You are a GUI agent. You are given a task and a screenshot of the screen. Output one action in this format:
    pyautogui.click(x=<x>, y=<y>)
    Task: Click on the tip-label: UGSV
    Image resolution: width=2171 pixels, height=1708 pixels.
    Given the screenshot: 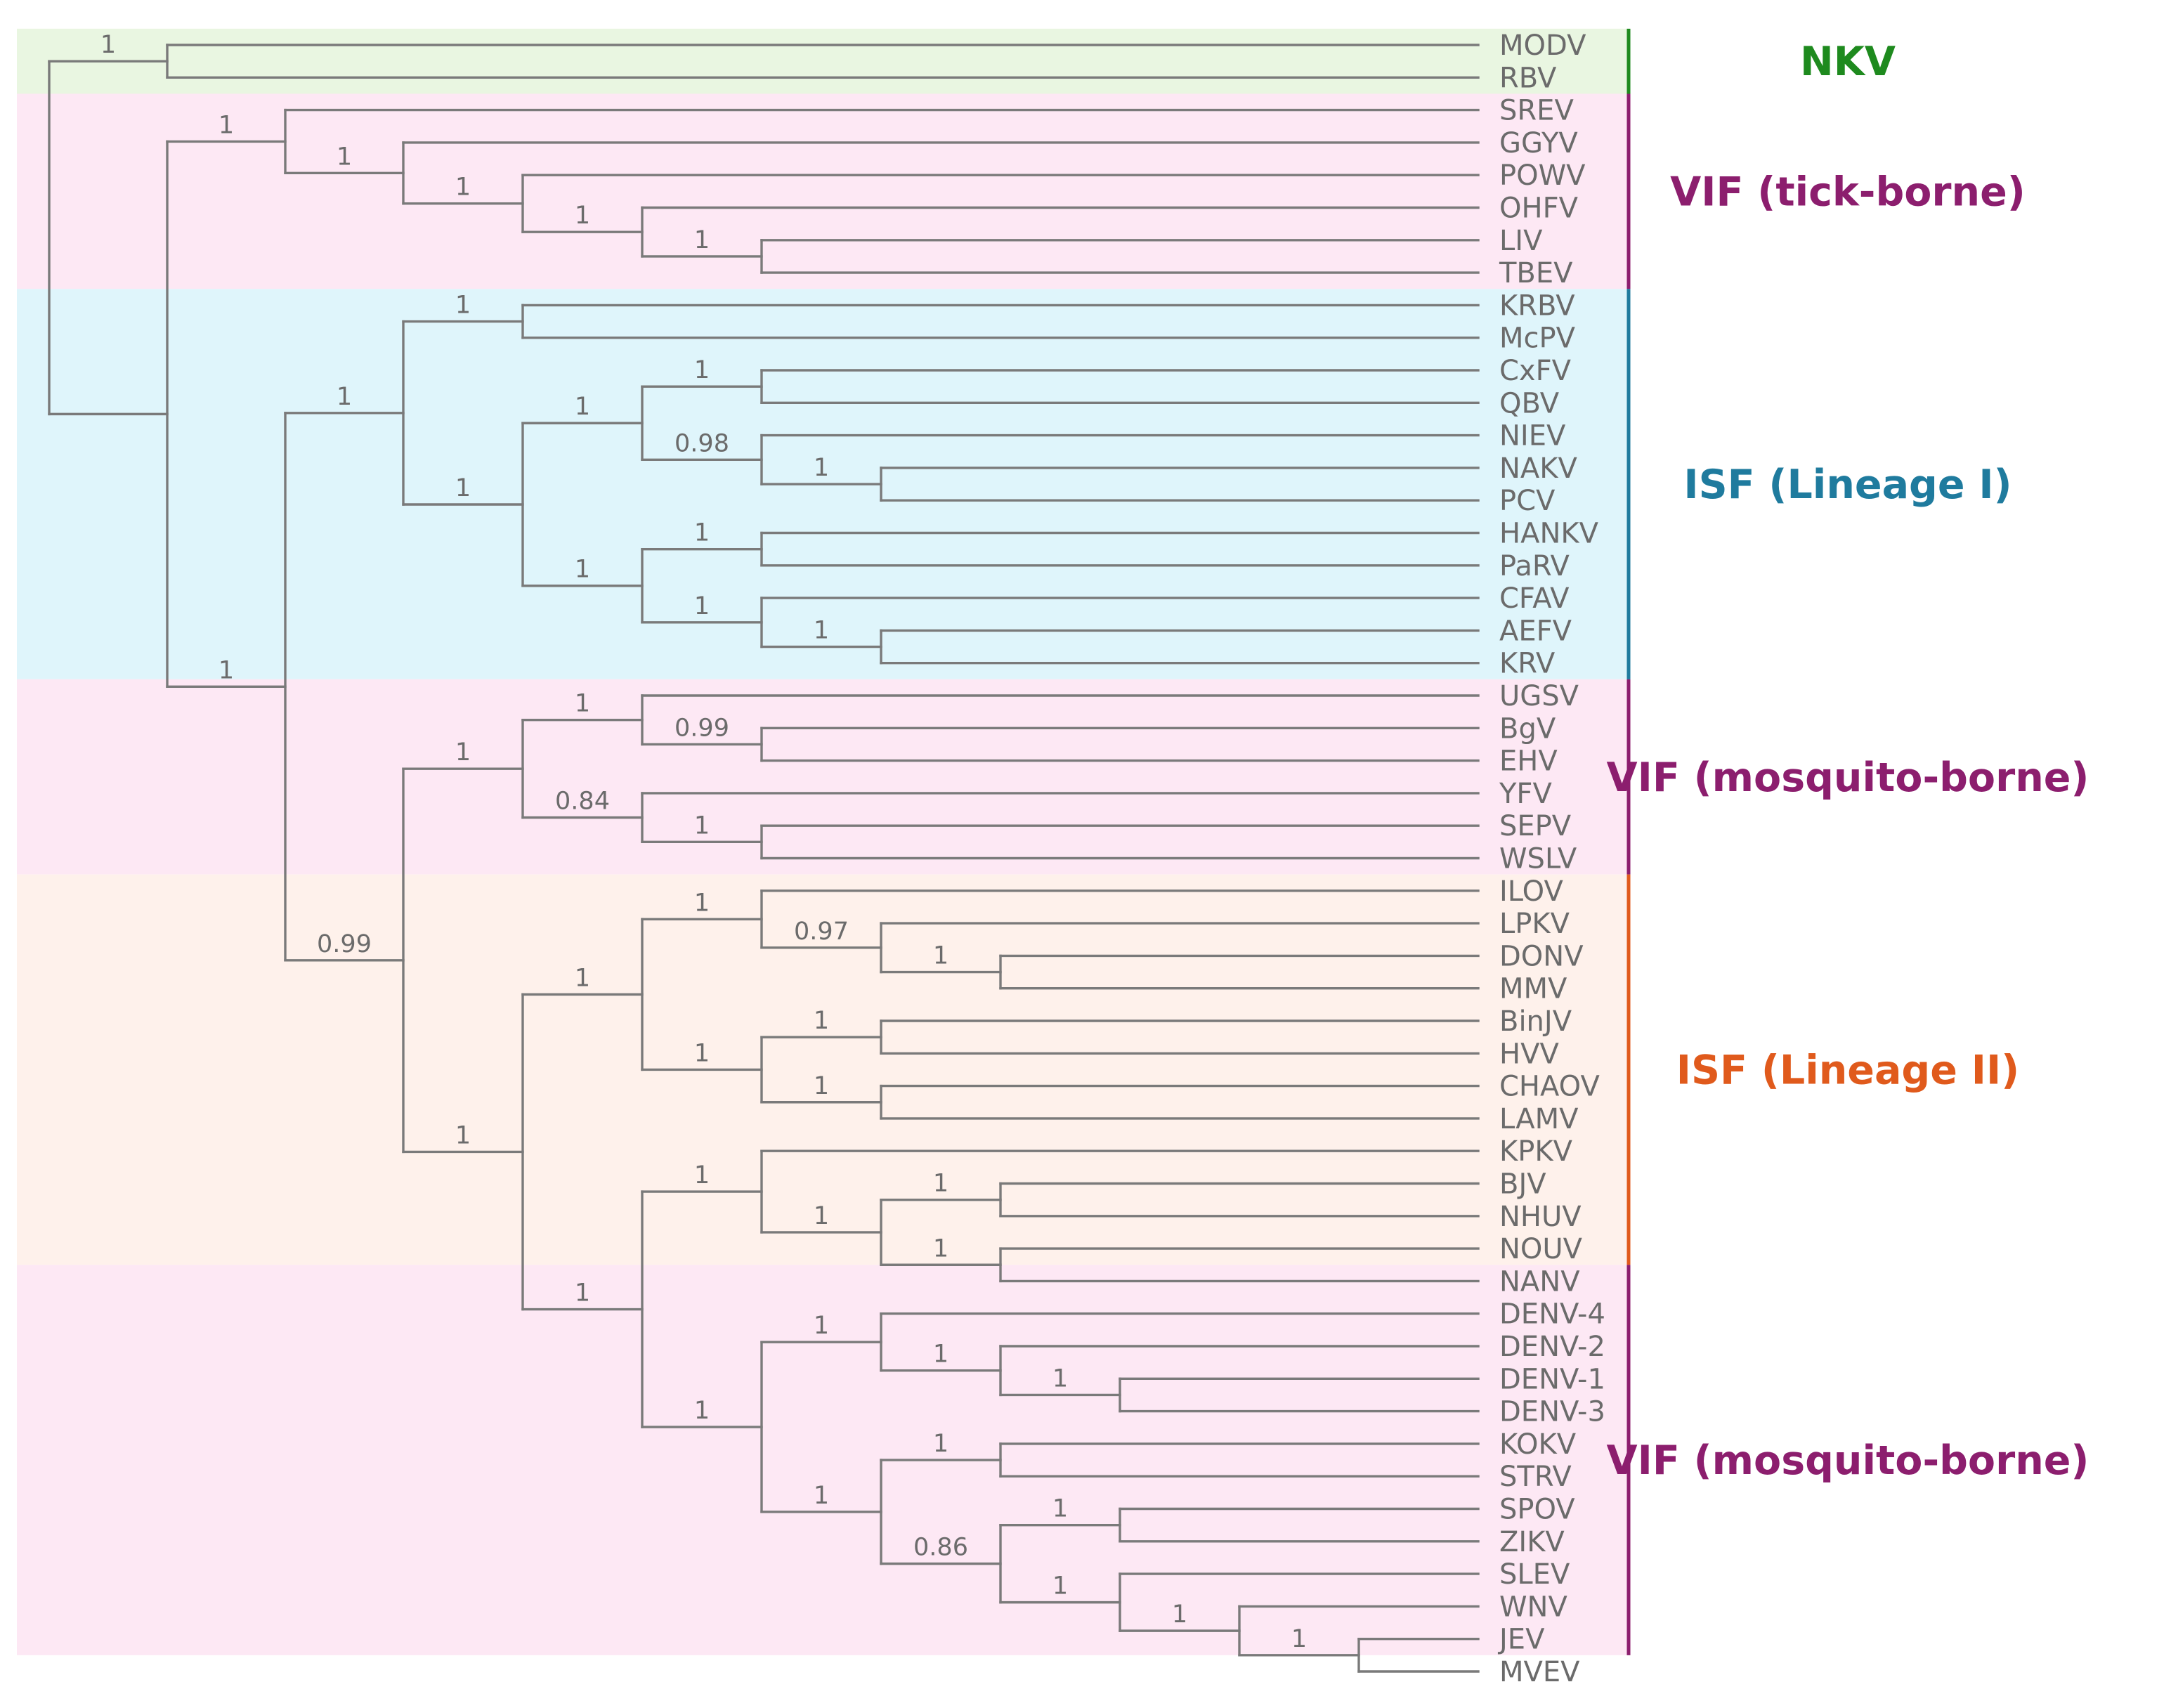 What is the action you would take?
    pyautogui.click(x=1539, y=696)
    